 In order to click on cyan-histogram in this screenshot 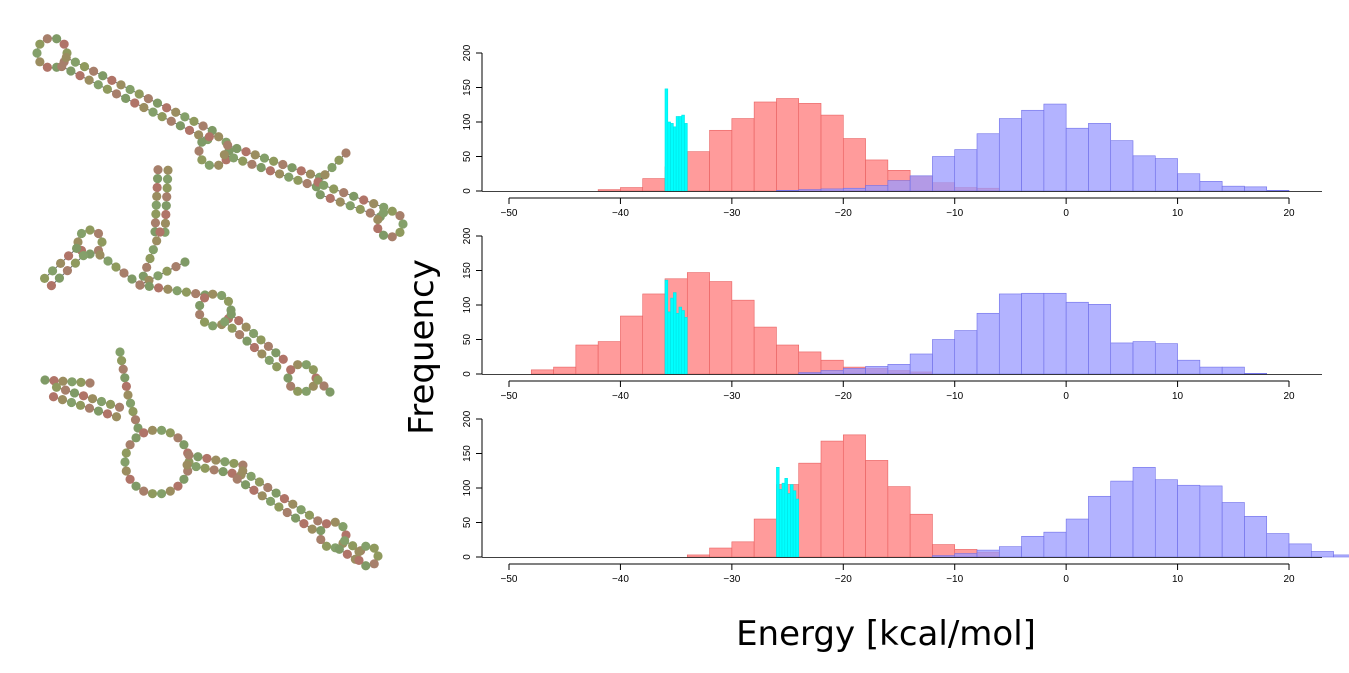, I will do `click(788, 512)`.